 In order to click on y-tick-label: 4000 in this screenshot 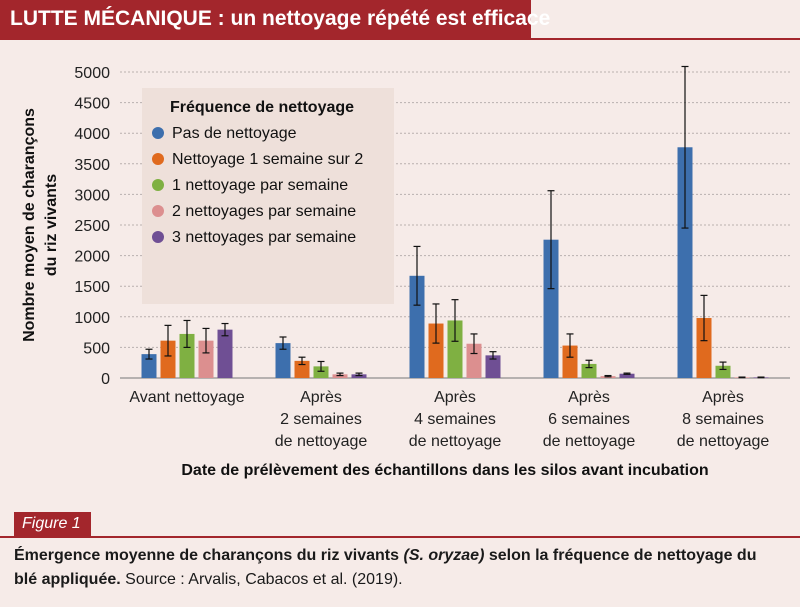, I will do `click(92, 134)`.